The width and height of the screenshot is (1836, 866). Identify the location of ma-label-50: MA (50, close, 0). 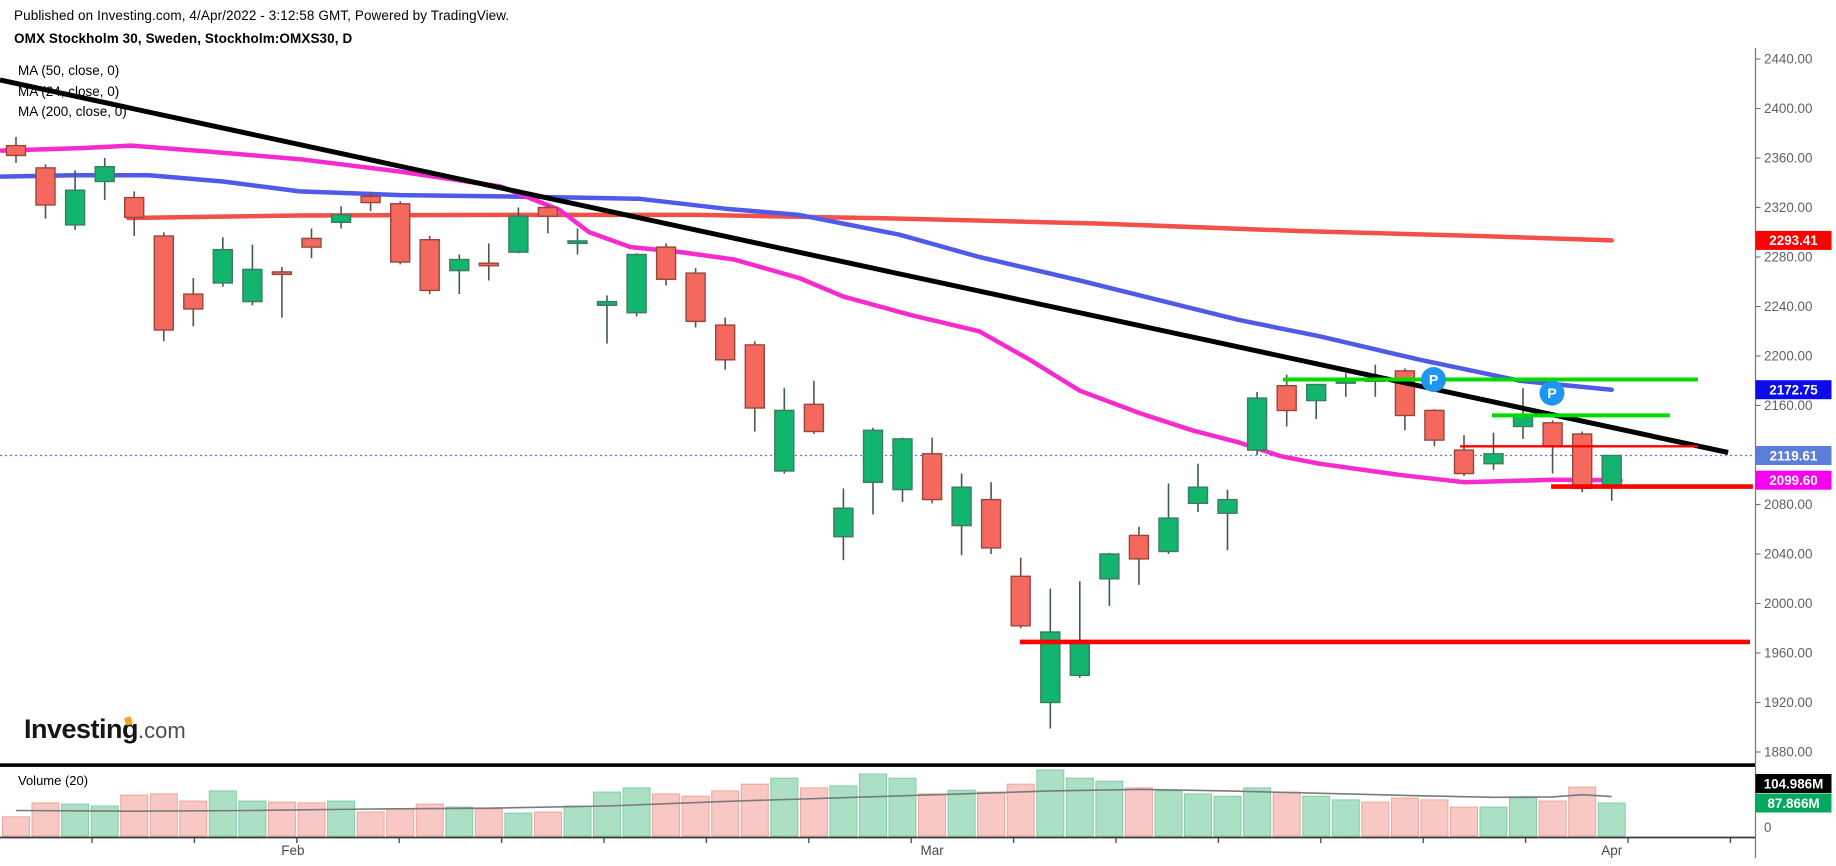
(69, 70).